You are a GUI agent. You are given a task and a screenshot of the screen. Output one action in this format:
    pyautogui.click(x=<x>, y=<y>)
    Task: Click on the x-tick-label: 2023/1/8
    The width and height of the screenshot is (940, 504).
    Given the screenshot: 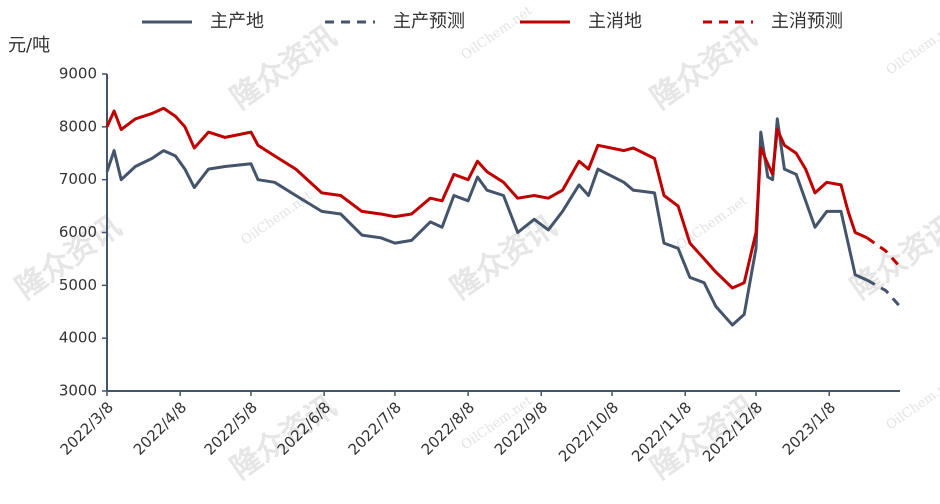 What is the action you would take?
    pyautogui.click(x=809, y=428)
    